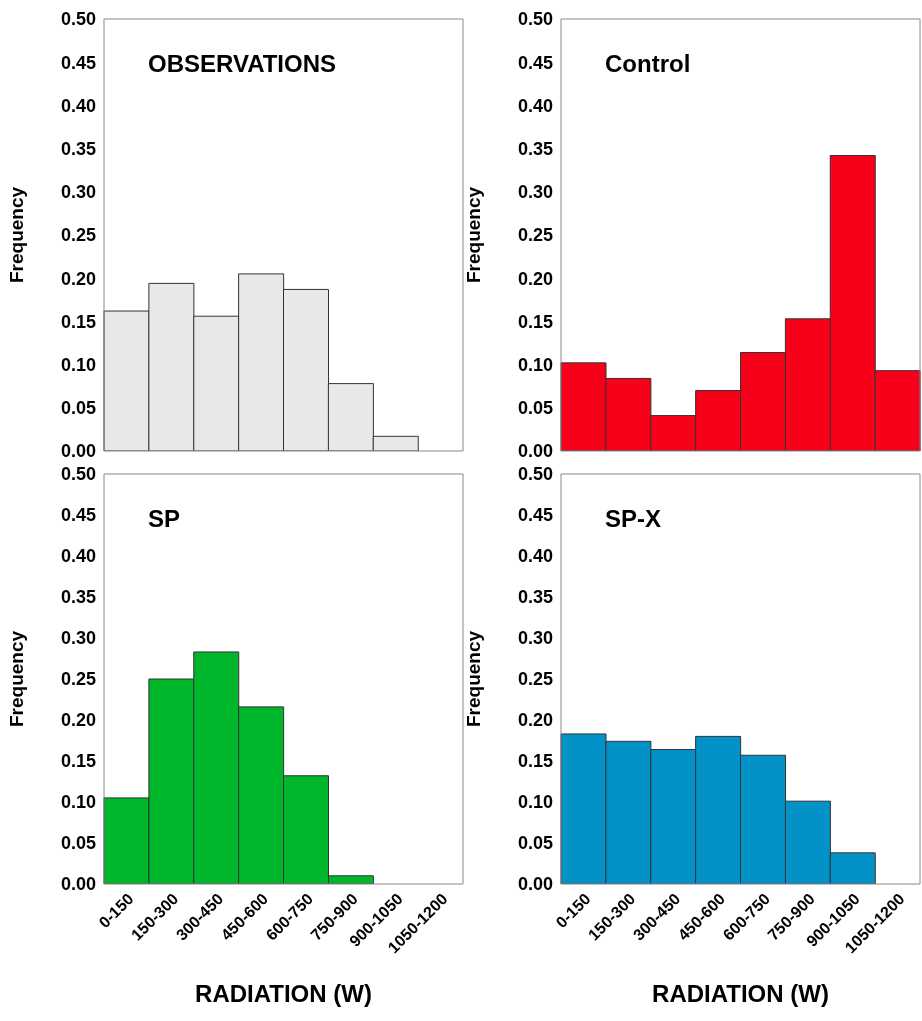  What do you see at coordinates (648, 64) in the screenshot?
I see `text: Control` at bounding box center [648, 64].